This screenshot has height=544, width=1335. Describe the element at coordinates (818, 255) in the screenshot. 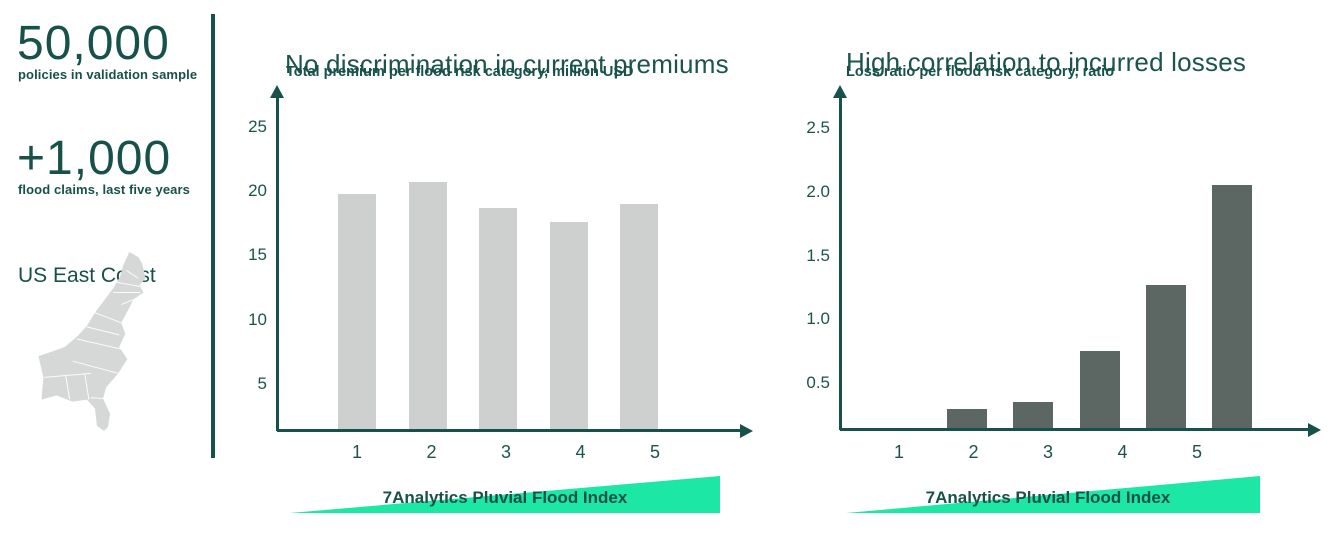

I see `y-tick-label: 1.5` at that location.